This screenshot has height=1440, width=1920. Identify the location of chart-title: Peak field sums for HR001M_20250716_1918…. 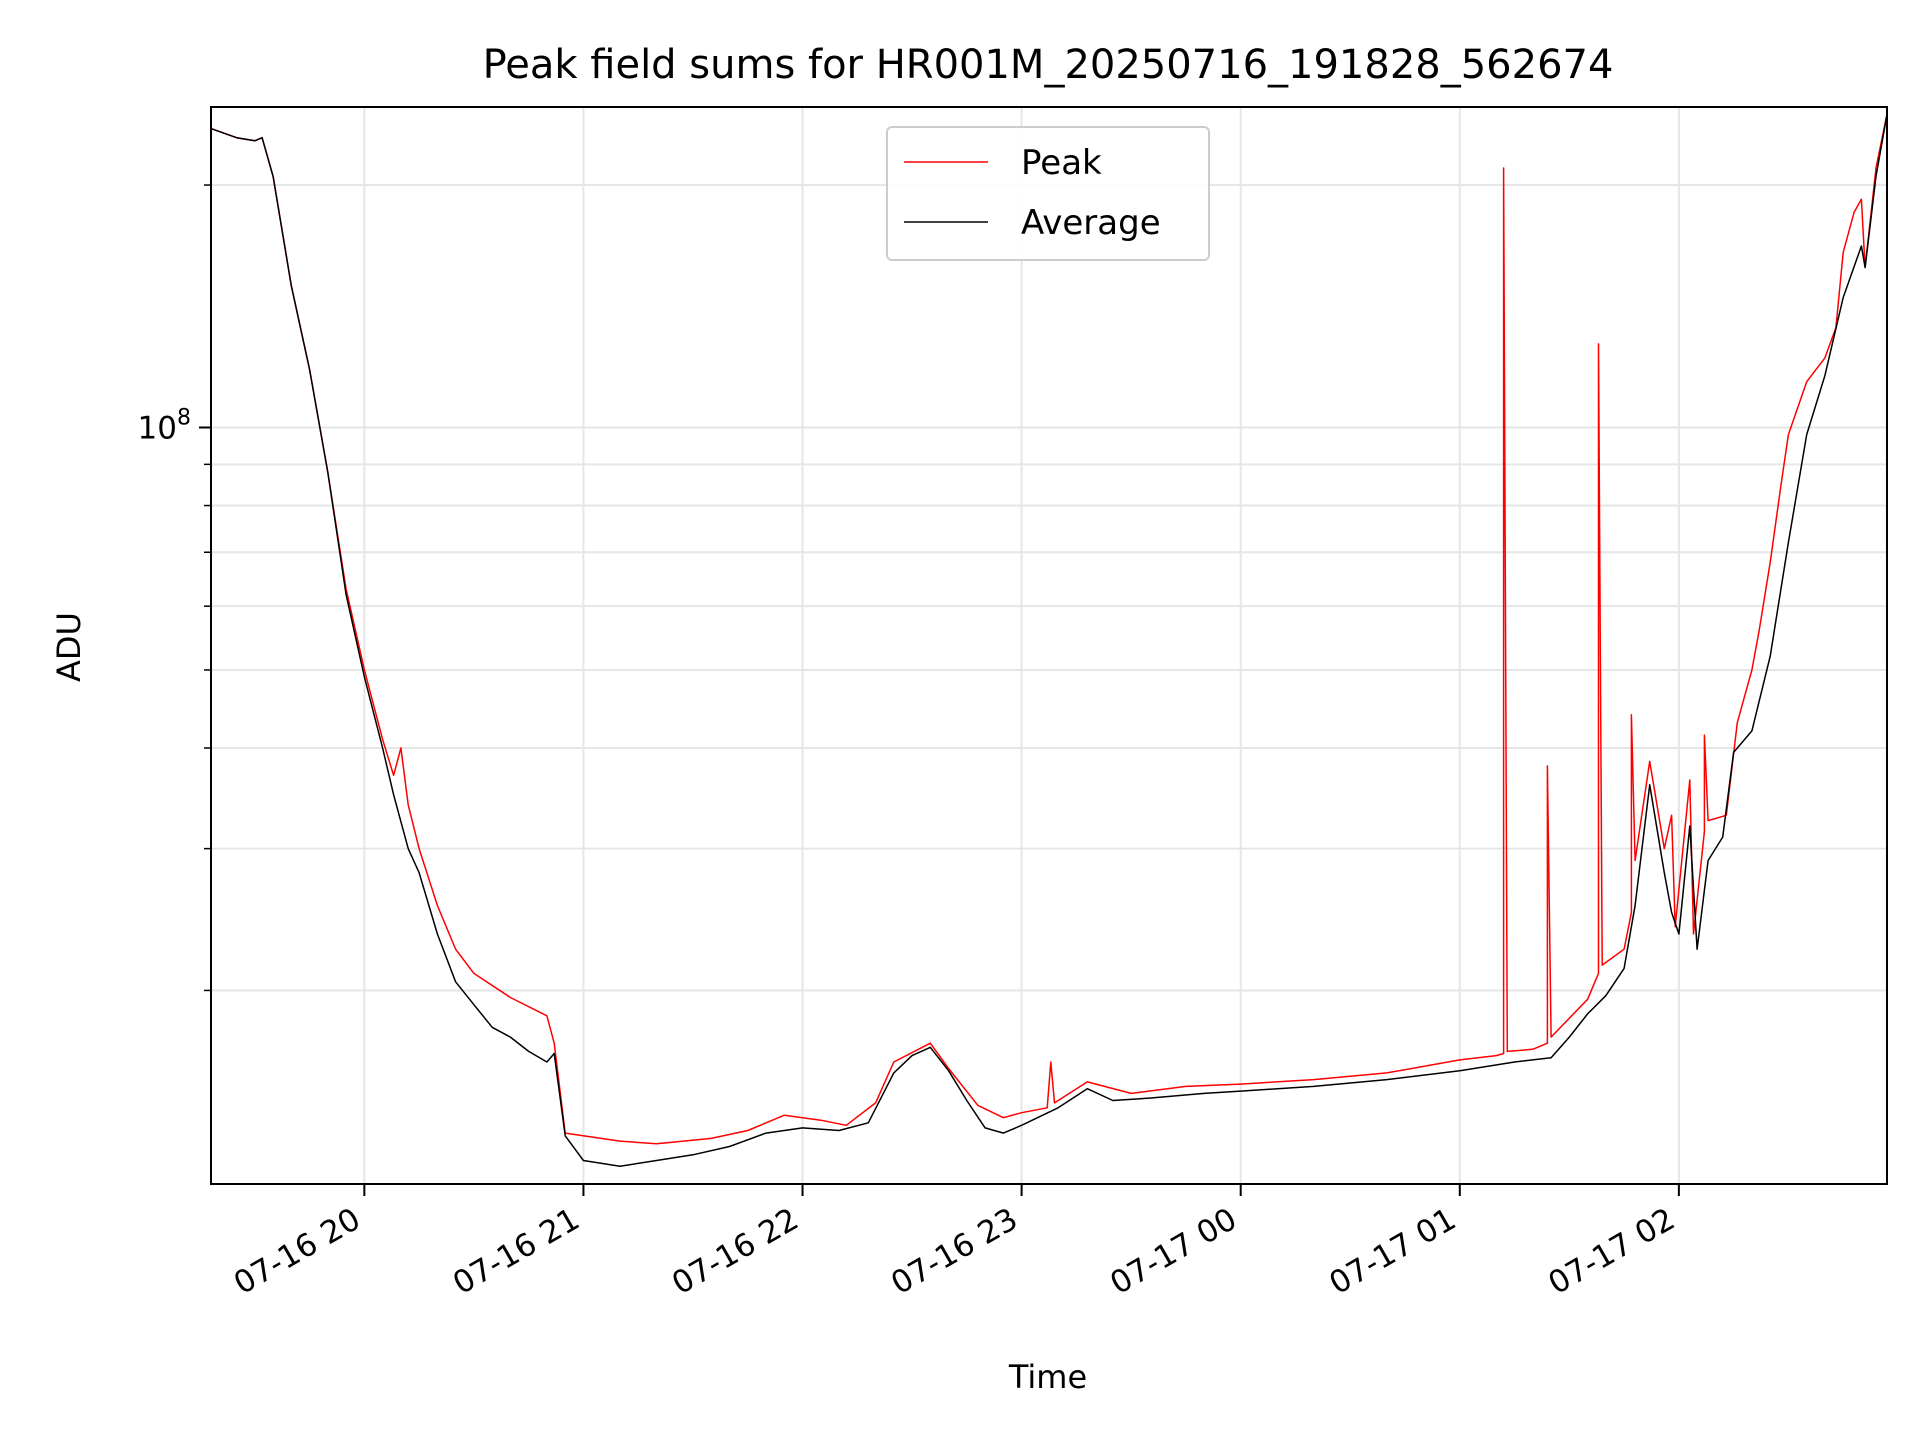
(1048, 65).